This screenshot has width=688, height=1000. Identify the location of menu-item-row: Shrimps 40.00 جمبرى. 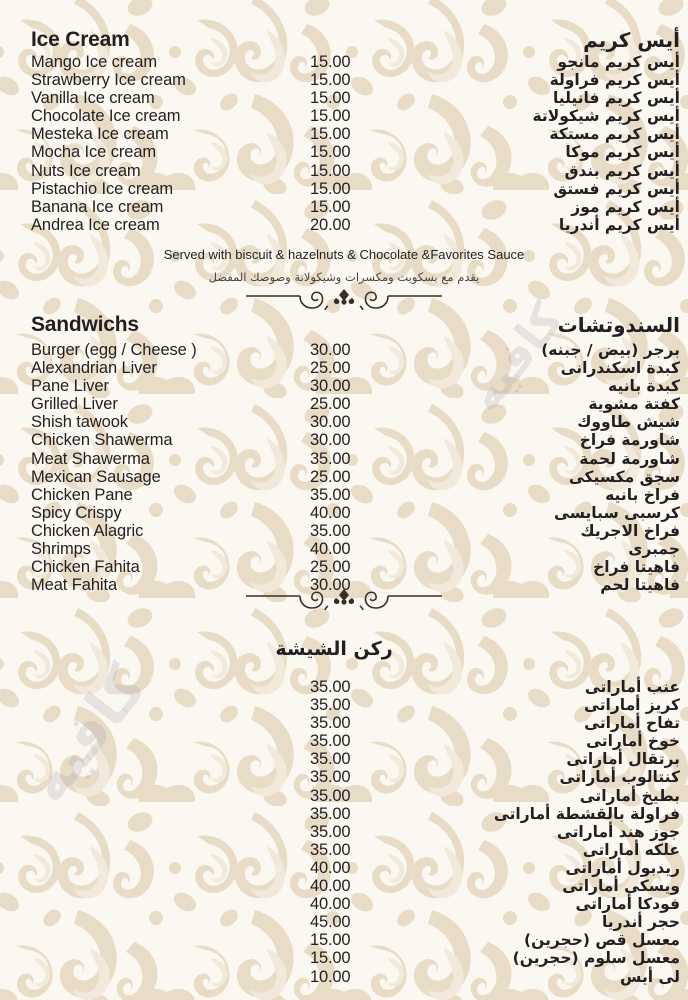
(344, 549).